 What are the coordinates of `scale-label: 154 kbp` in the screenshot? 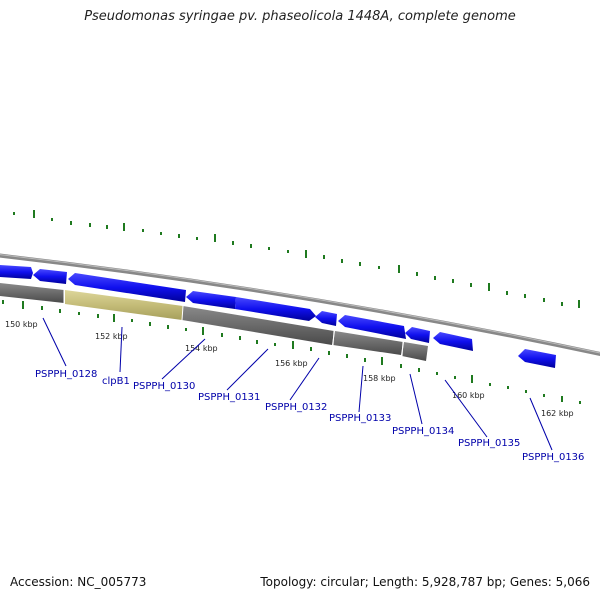 It's located at (201, 348).